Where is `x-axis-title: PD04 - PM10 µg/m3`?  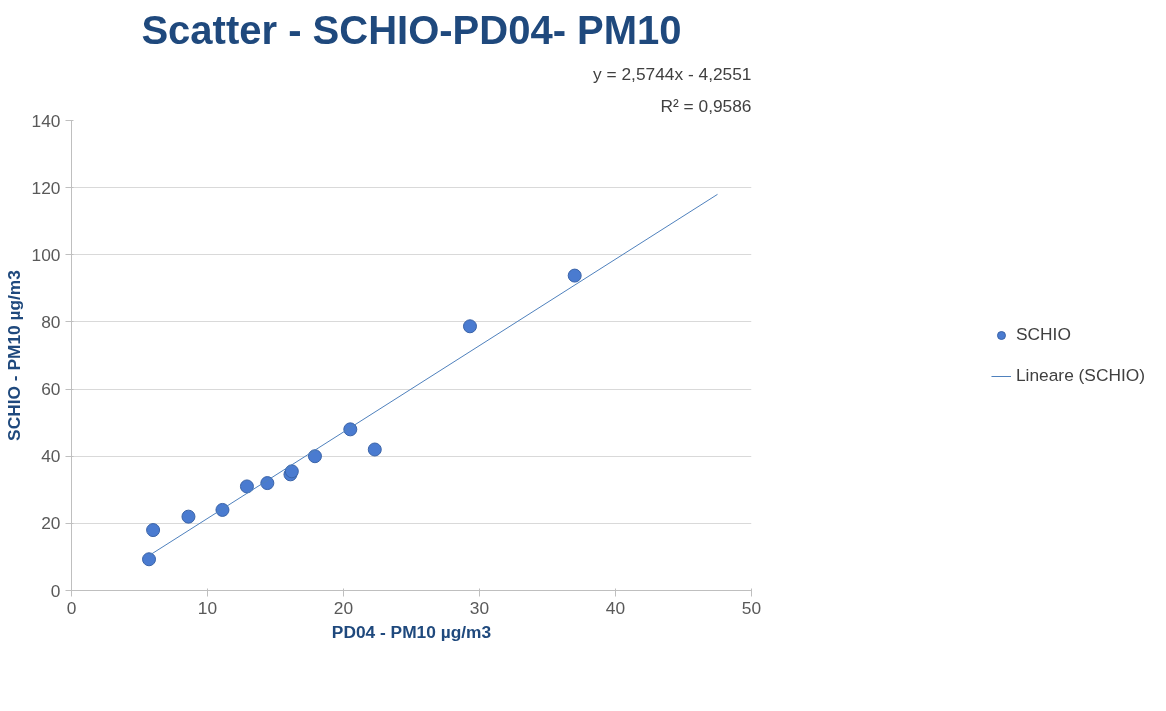
x-axis-title: PD04 - PM10 µg/m3 is located at coordinates (411, 631).